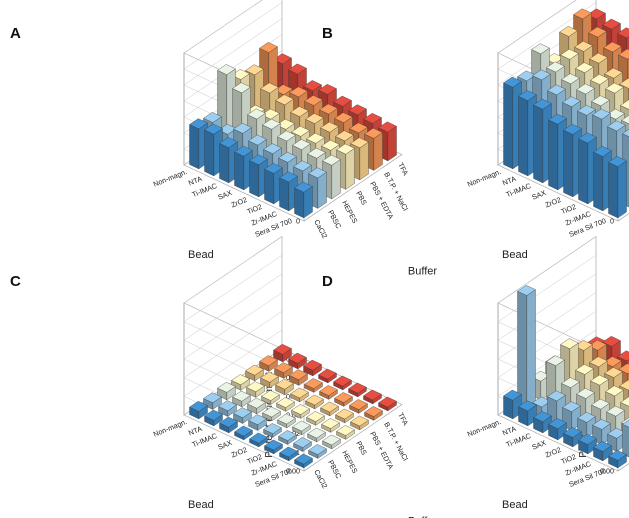 Image resolution: width=629 pixels, height=518 pixels. What do you see at coordinates (198, 410) in the screenshot?
I see `bar-Non-magn.-CaCl2` at bounding box center [198, 410].